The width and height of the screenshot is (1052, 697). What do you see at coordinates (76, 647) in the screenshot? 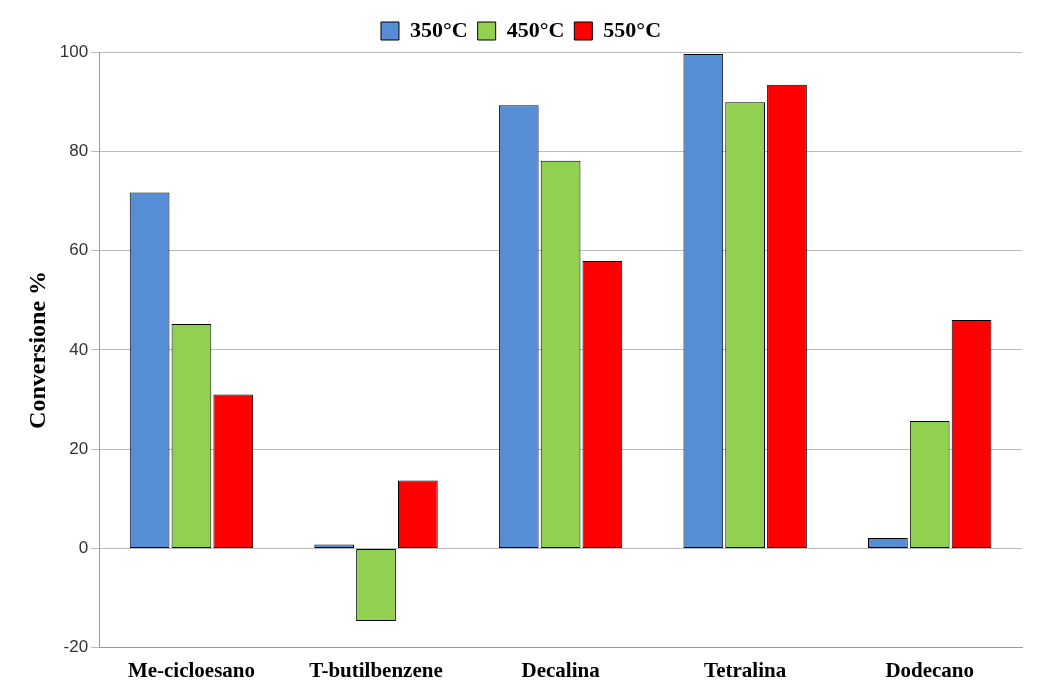
I see `y-tick-label: -20` at bounding box center [76, 647].